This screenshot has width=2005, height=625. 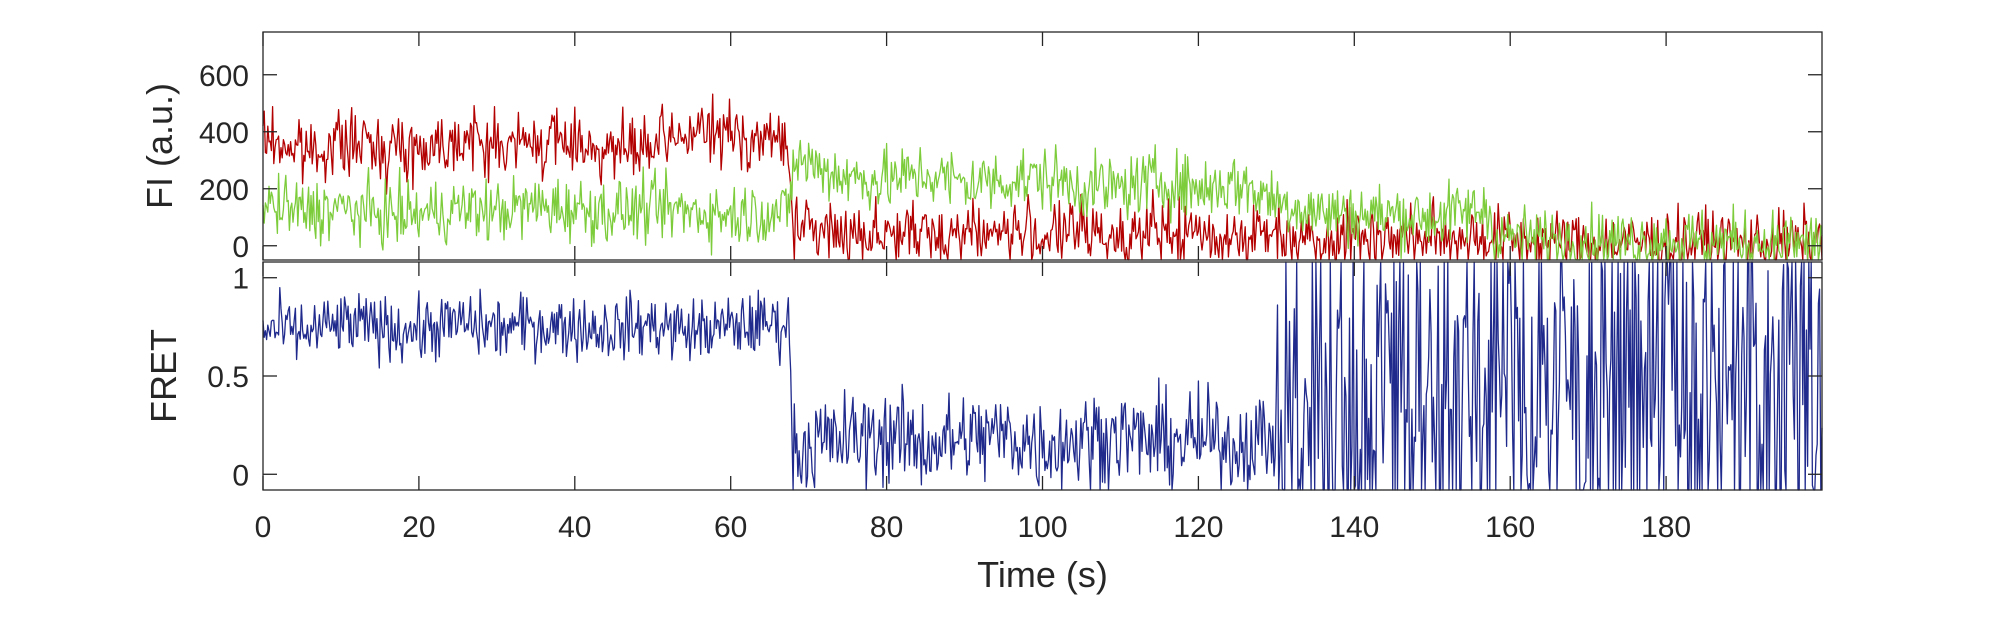 I want to click on y-tick-label: 600, so click(x=224, y=76).